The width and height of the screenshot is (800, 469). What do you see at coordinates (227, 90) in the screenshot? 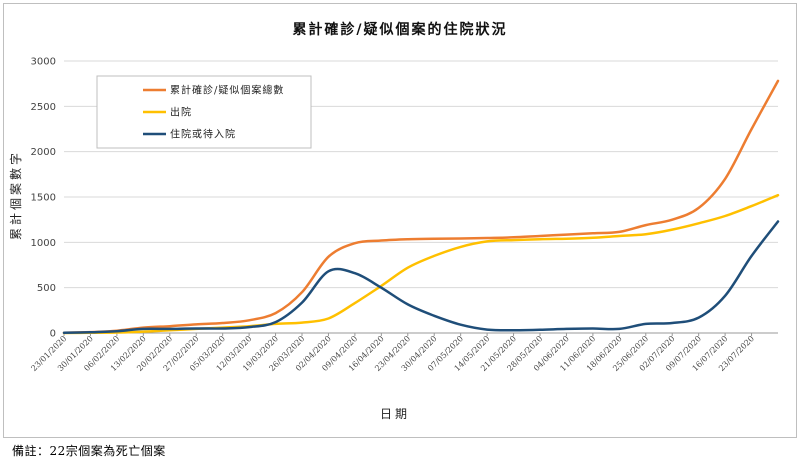
I see `legend-label-0: 累計確診/疑似個案總數` at bounding box center [227, 90].